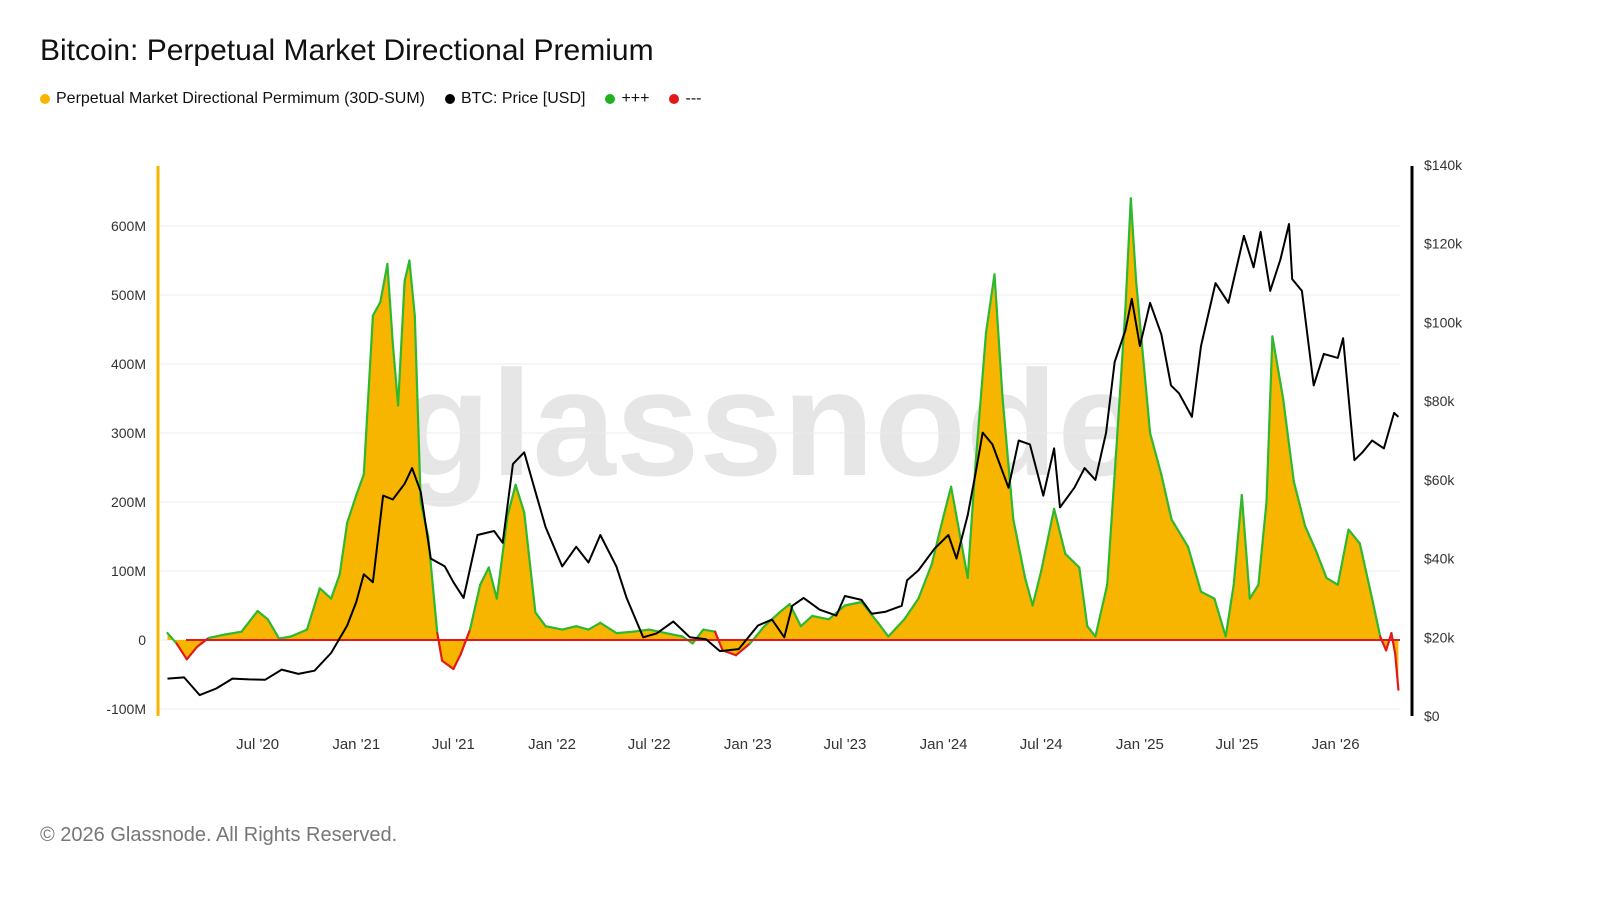 The width and height of the screenshot is (1600, 905). I want to click on x-tick-label: Jan '26, so click(1336, 744).